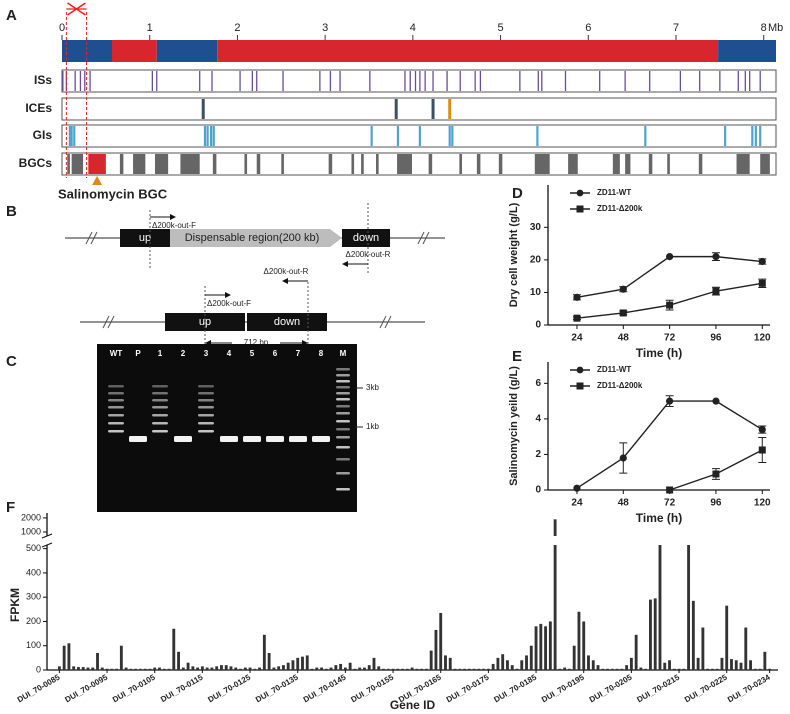 The height and width of the screenshot is (714, 790). I want to click on lane-label: M, so click(343, 353).